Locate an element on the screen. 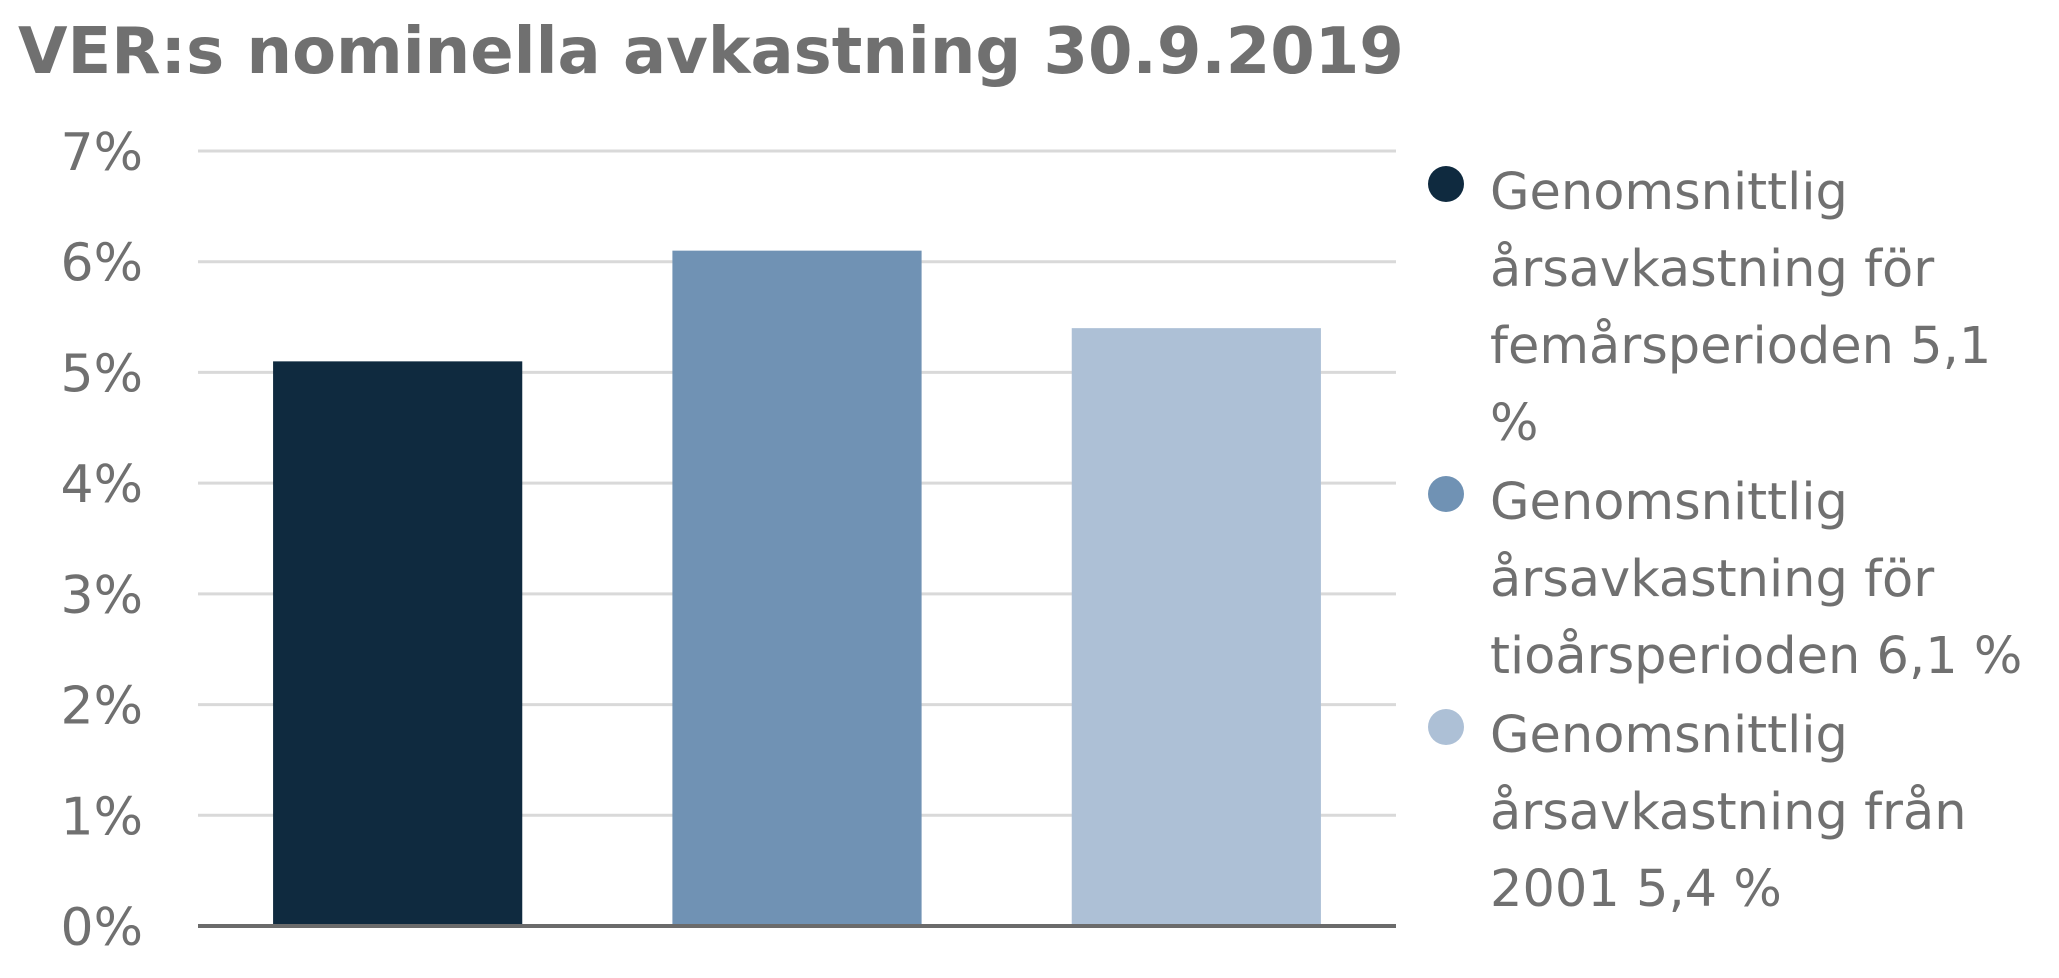 This screenshot has height=978, width=2059. y-tick-label: 0% is located at coordinates (102, 928).